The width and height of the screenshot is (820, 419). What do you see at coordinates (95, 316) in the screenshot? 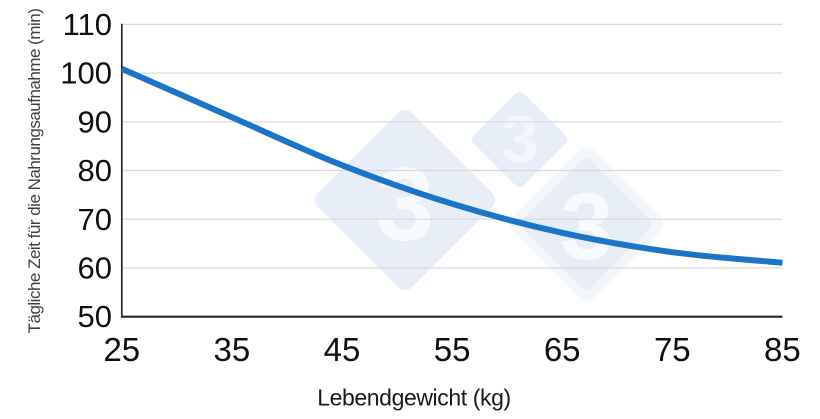
I see `svg-text: 50` at bounding box center [95, 316].